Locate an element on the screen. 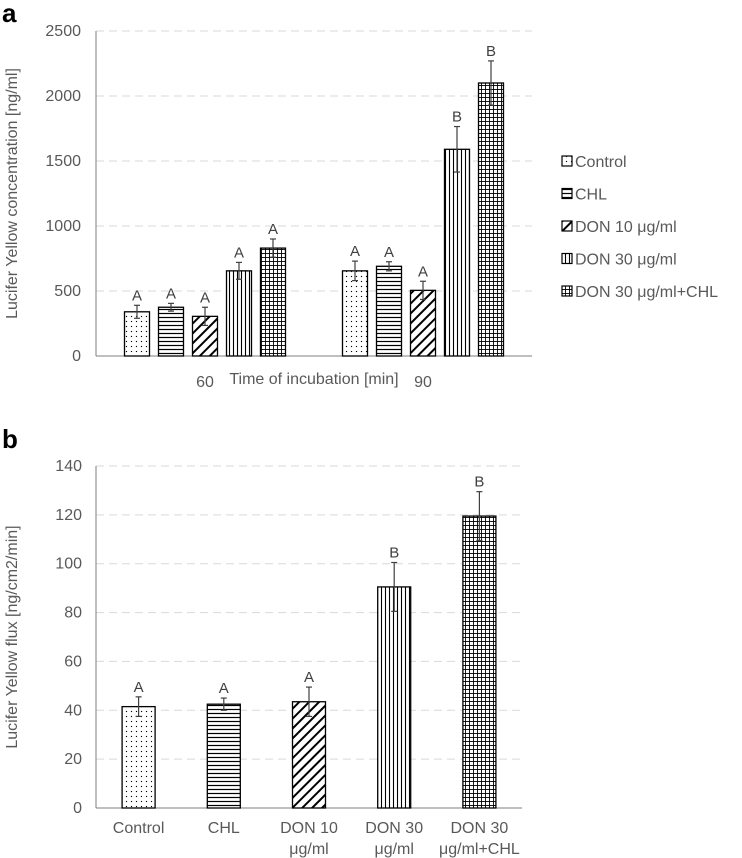 The image size is (742, 858). panel-b-letter: b is located at coordinates (10, 439).